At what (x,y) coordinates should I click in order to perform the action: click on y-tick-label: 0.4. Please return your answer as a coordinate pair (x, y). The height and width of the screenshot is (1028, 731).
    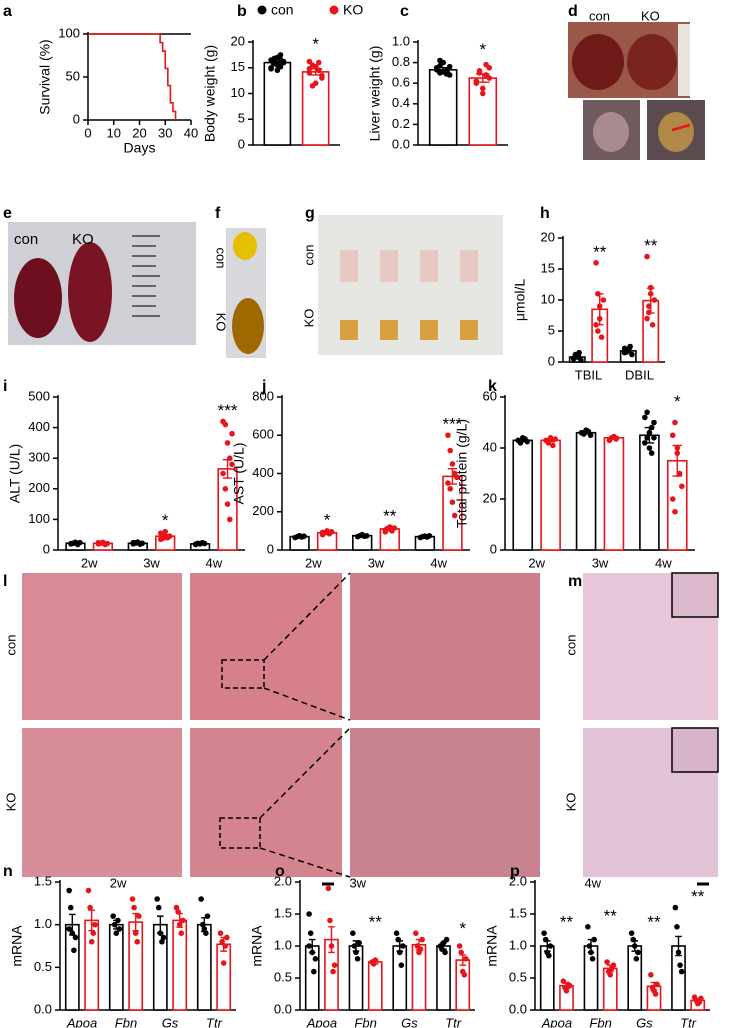
    Looking at the image, I should click on (401, 102).